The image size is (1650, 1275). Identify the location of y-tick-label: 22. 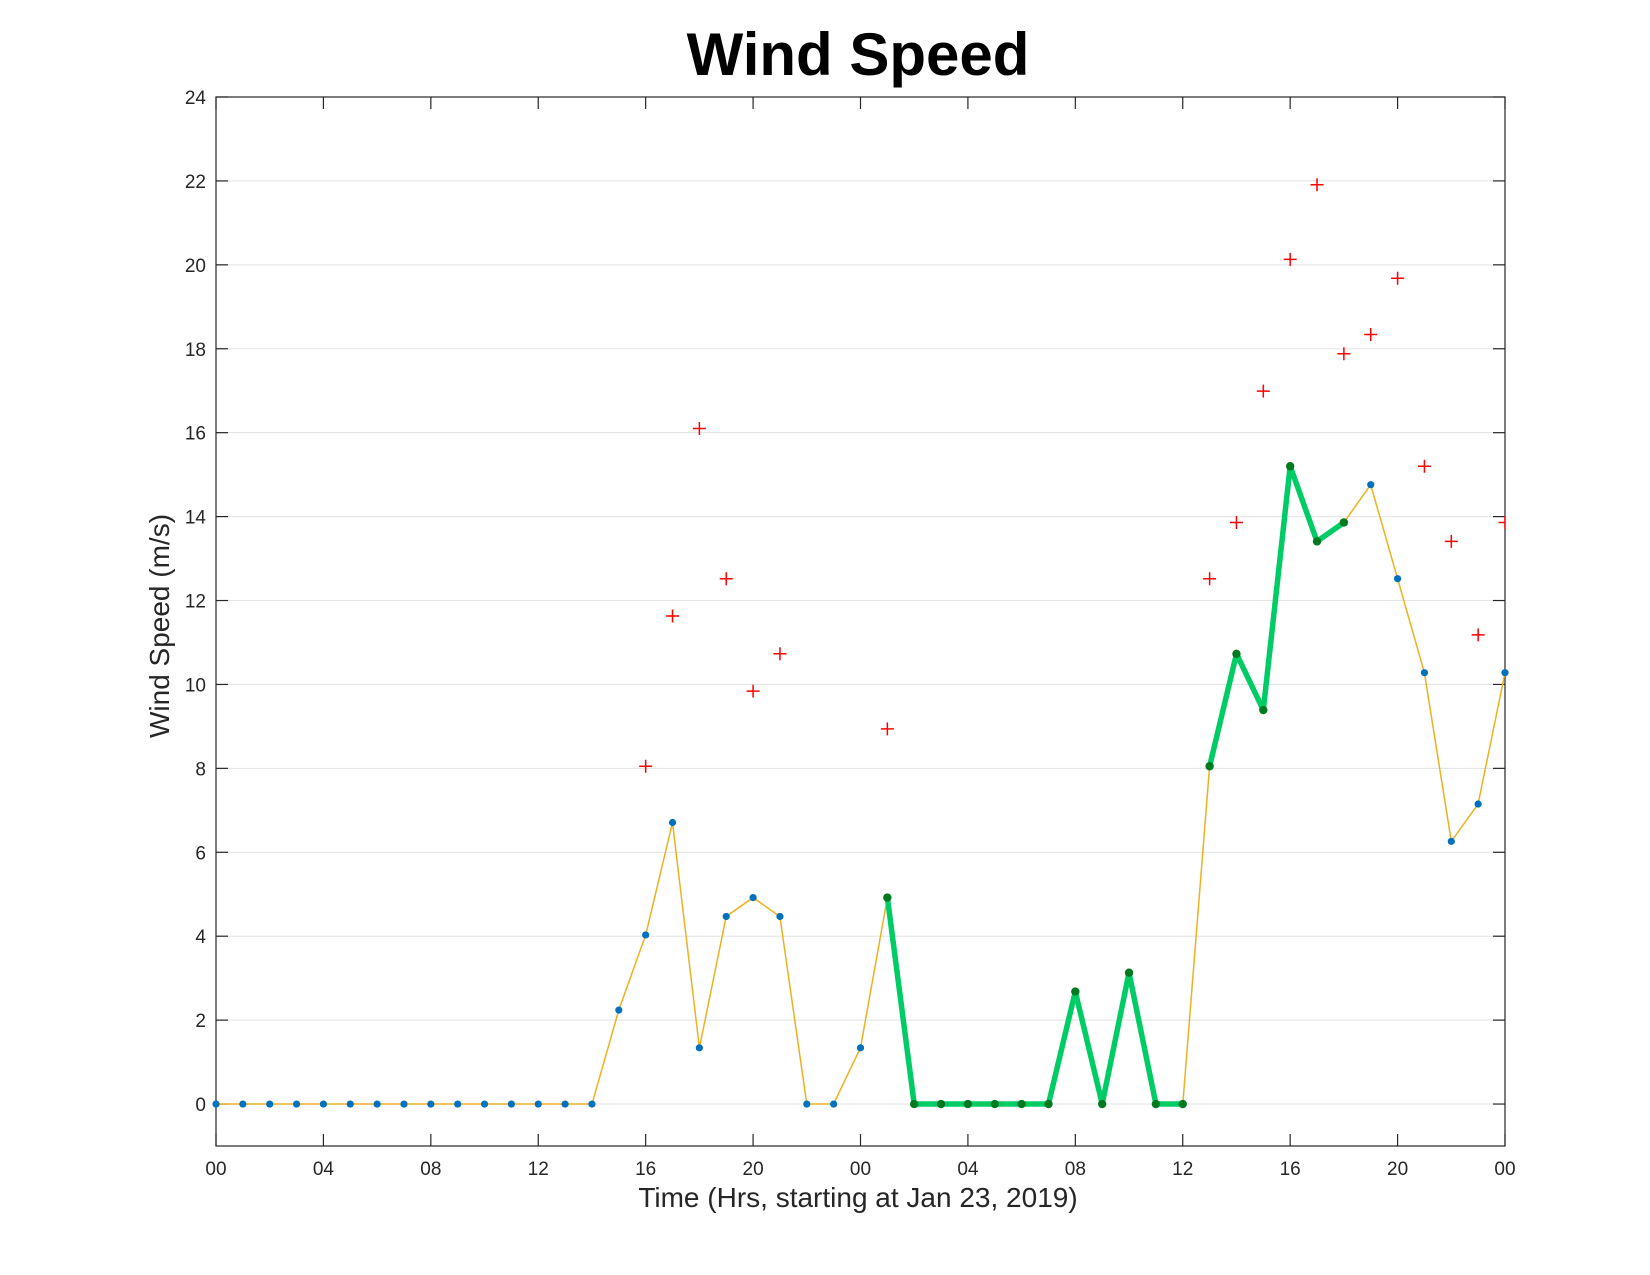
(195, 182).